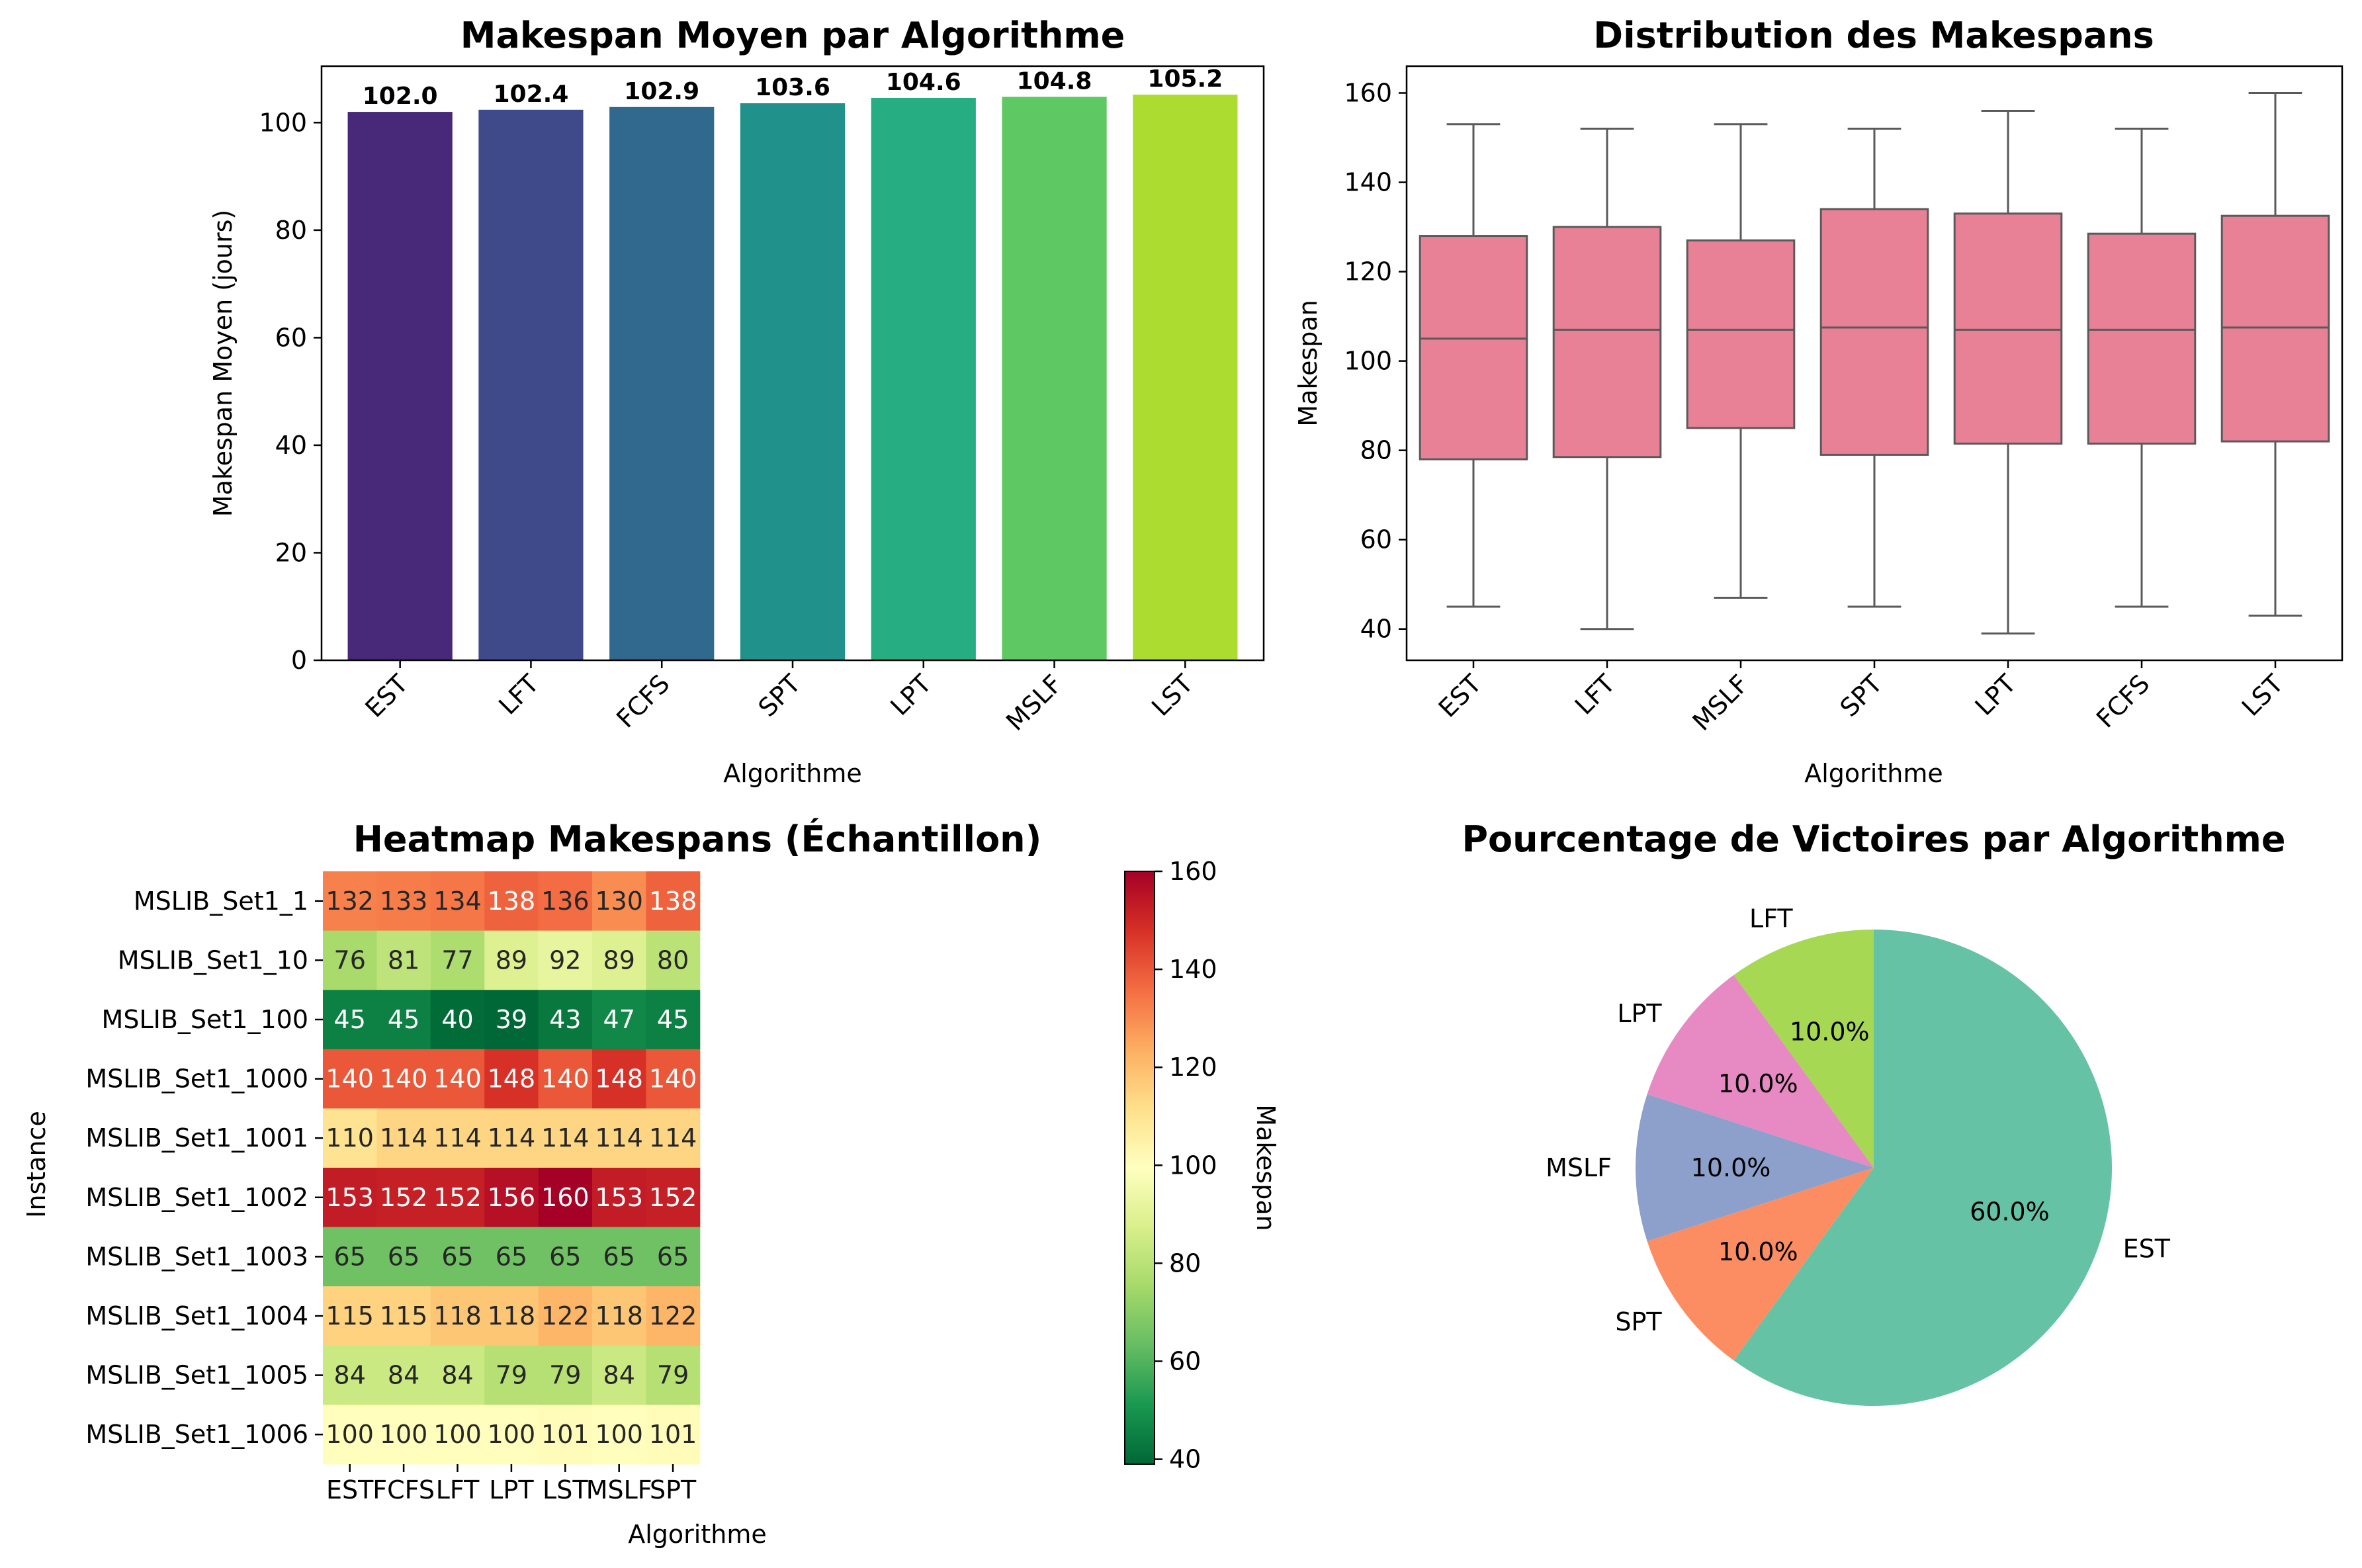  I want to click on pie-label: EST, so click(2147, 1249).